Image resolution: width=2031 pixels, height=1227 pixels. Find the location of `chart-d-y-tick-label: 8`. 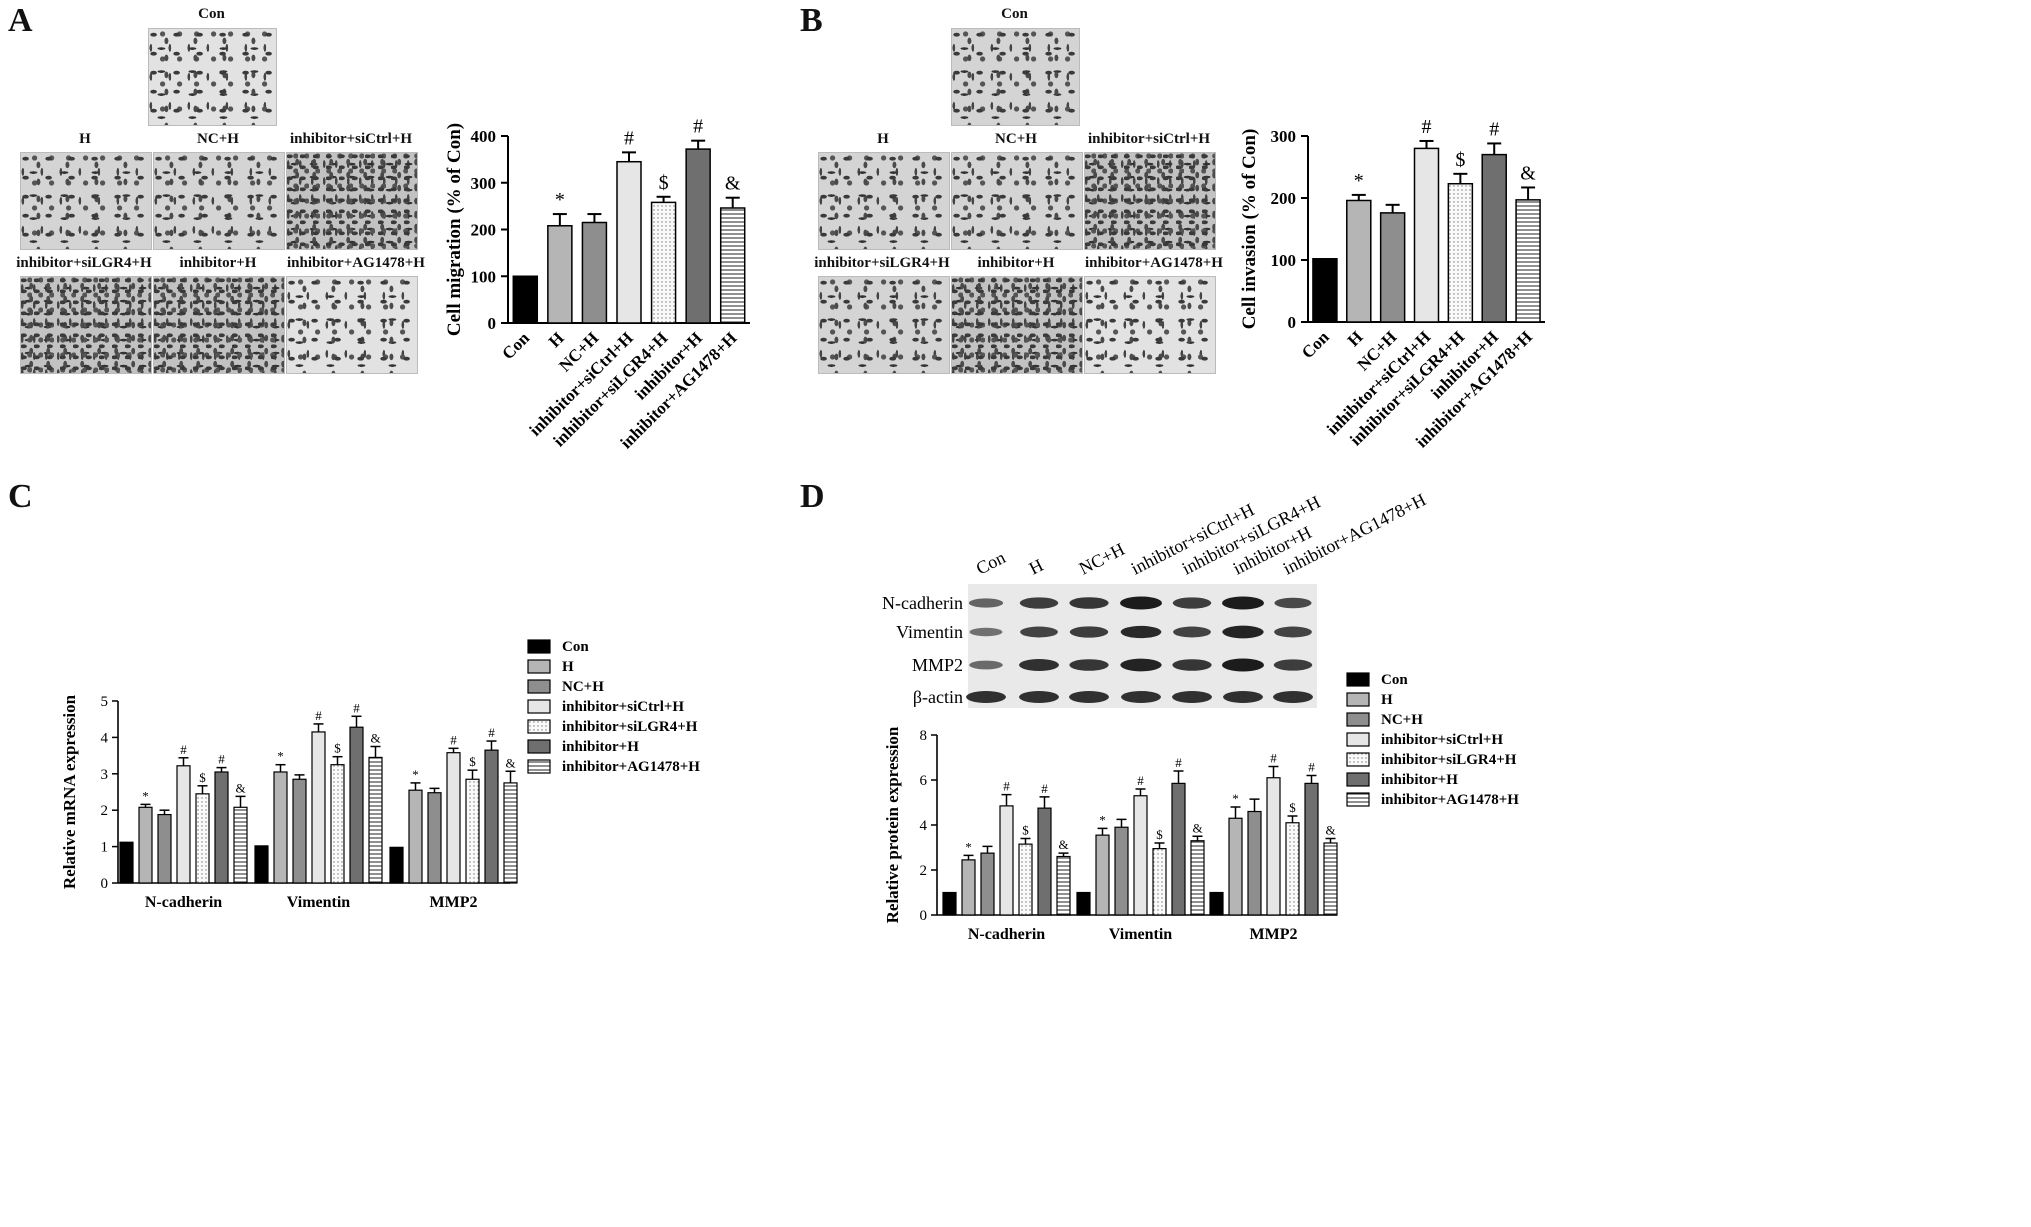

chart-d-y-tick-label: 8 is located at coordinates (924, 736).